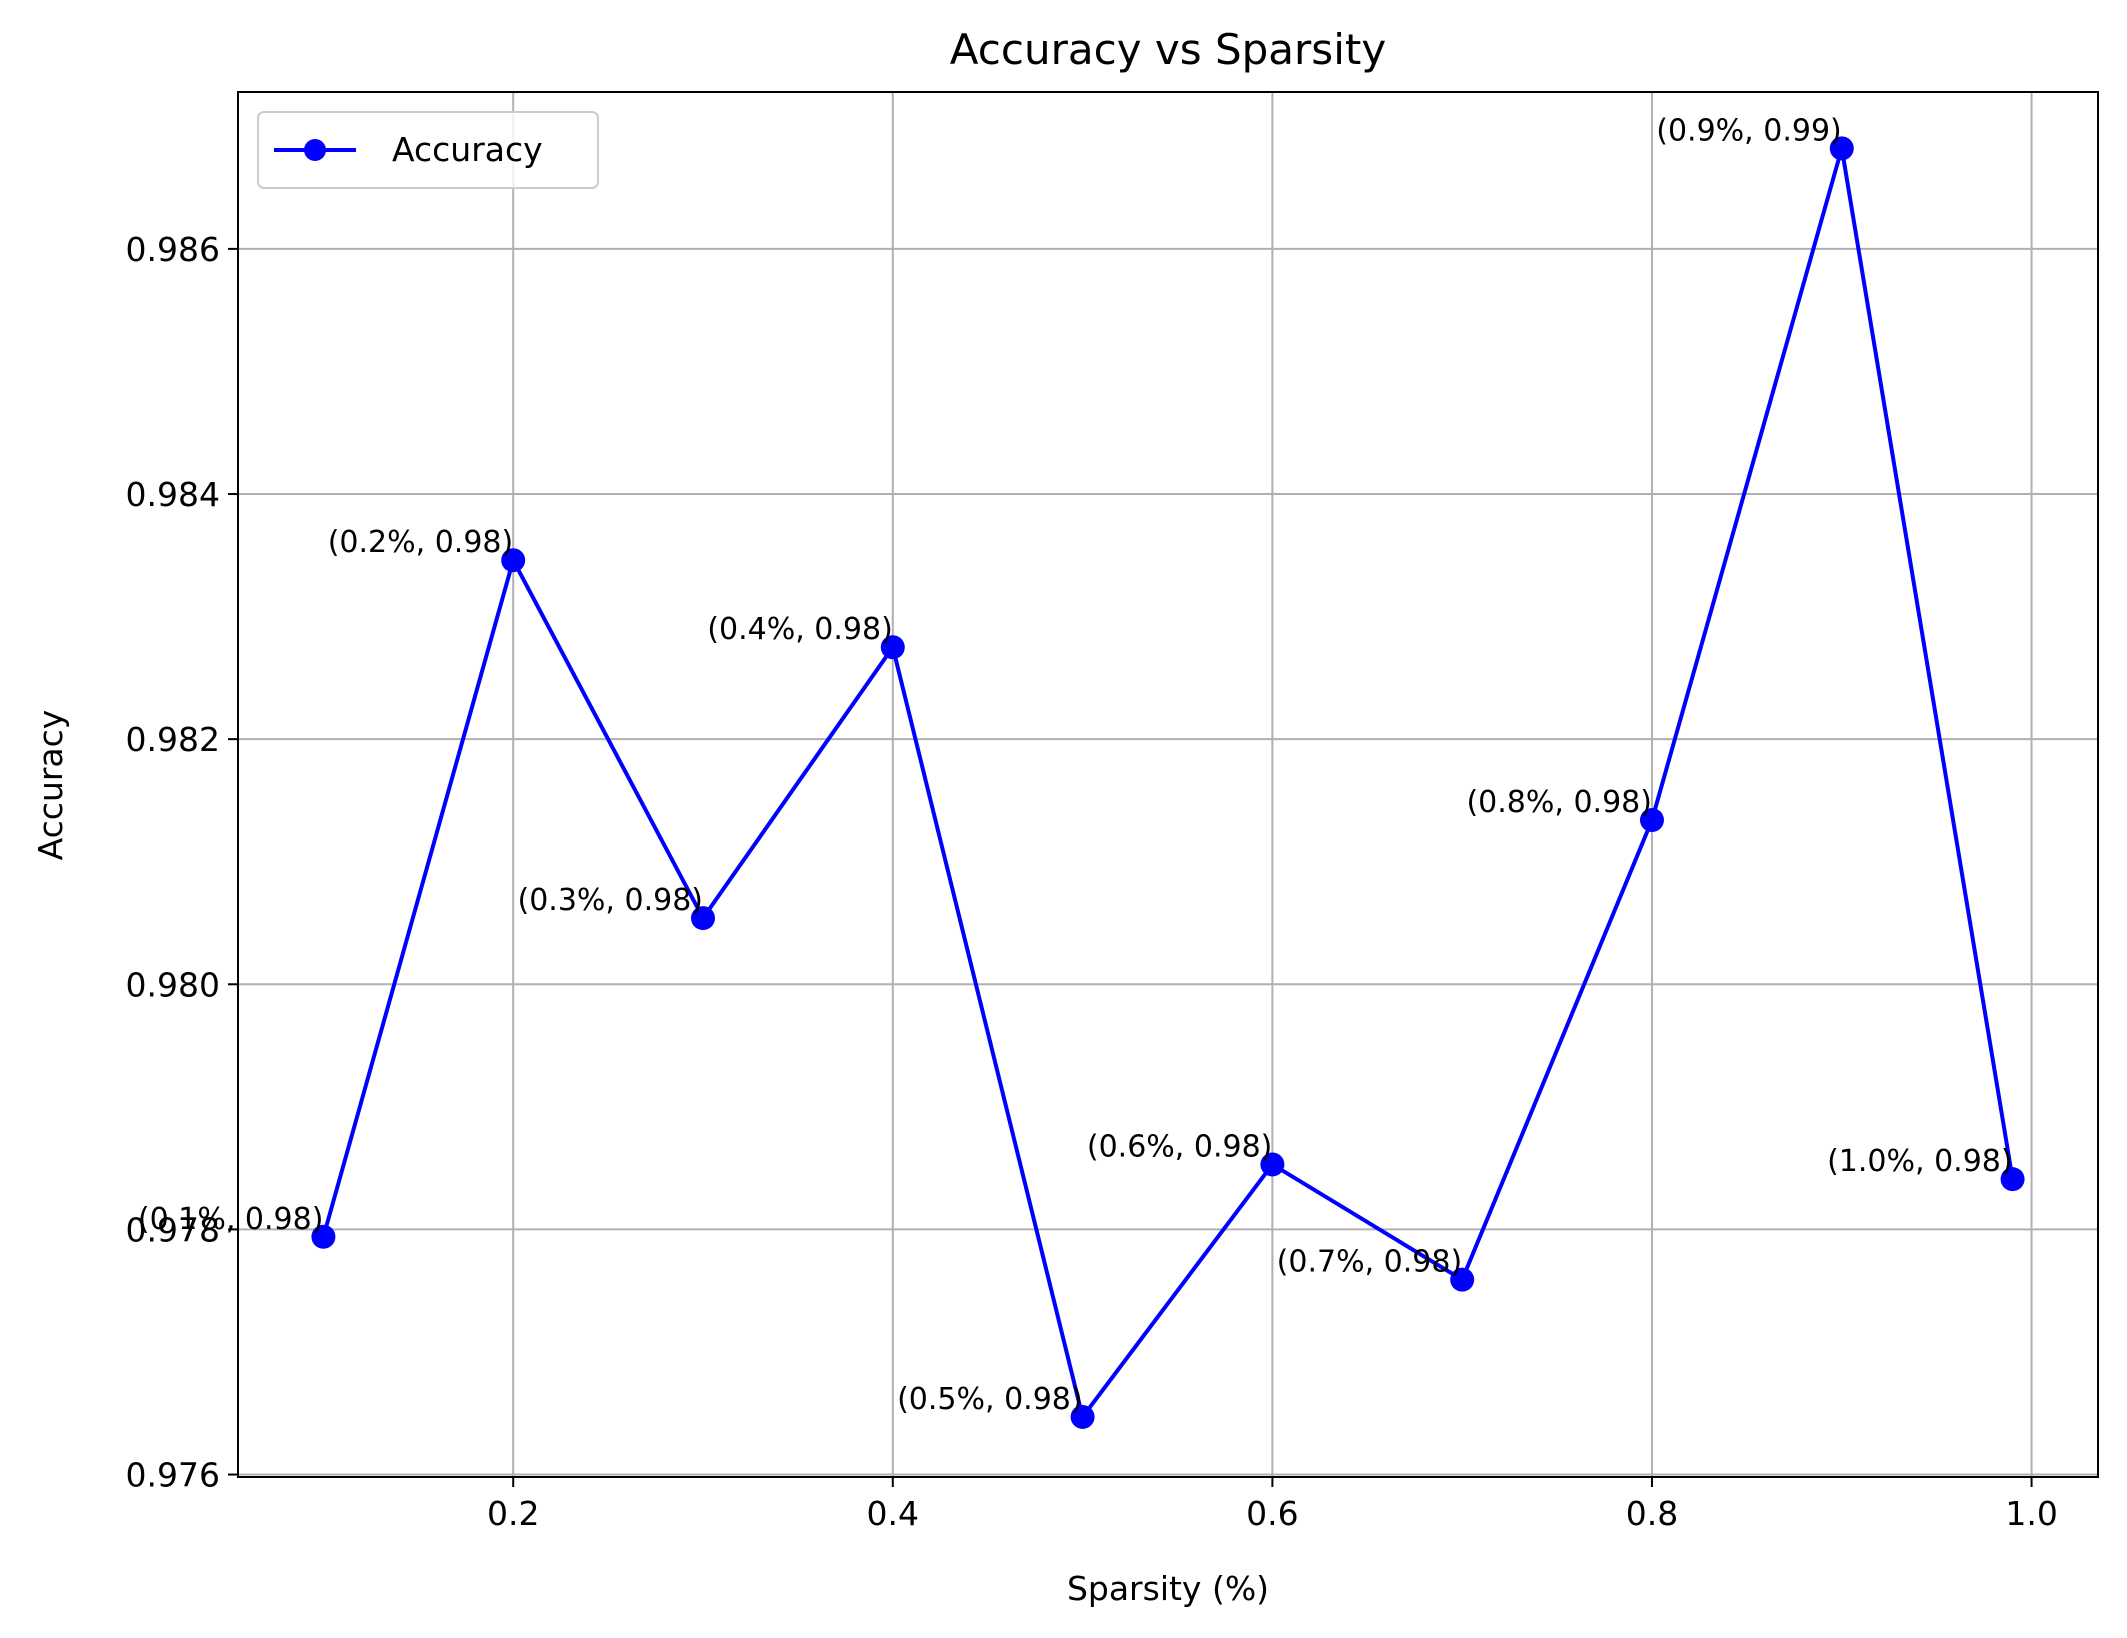 The image size is (2127, 1638). What do you see at coordinates (173, 739) in the screenshot?
I see `y-tick-label: 0.982` at bounding box center [173, 739].